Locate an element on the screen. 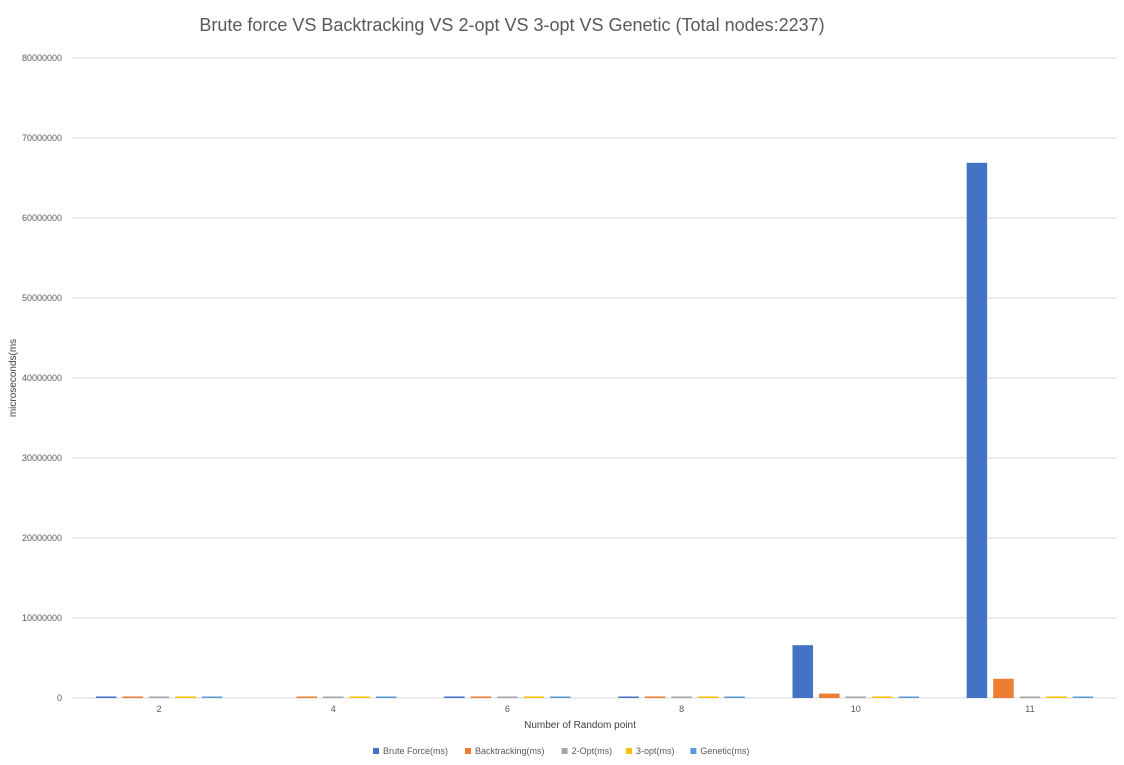  y-tick-label: 50000000 is located at coordinates (42, 298).